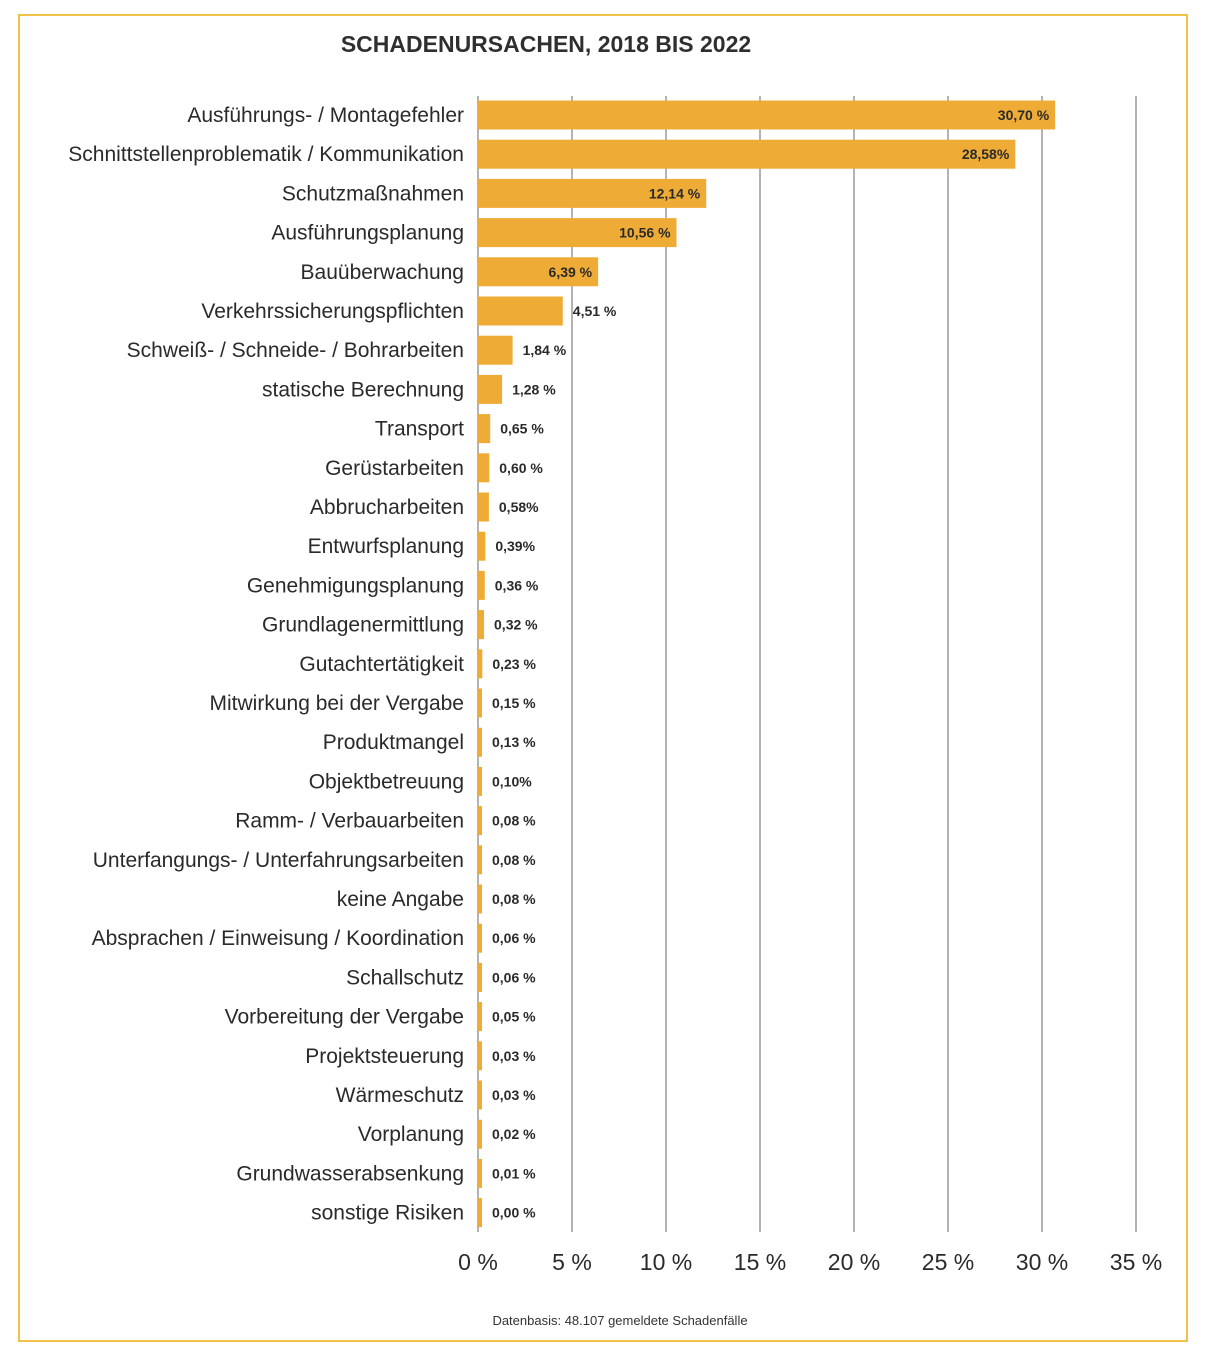 The width and height of the screenshot is (1206, 1364). I want to click on category-label: Mitwirkung bei der Vergabe, so click(337, 703).